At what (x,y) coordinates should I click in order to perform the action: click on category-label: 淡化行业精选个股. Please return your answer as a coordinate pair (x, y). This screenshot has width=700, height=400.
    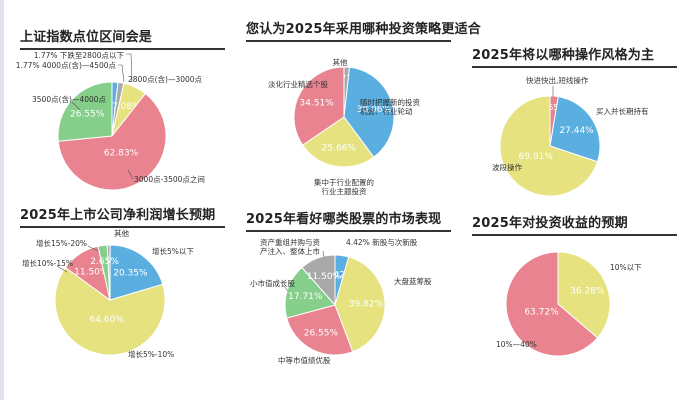
    Looking at the image, I should click on (298, 84).